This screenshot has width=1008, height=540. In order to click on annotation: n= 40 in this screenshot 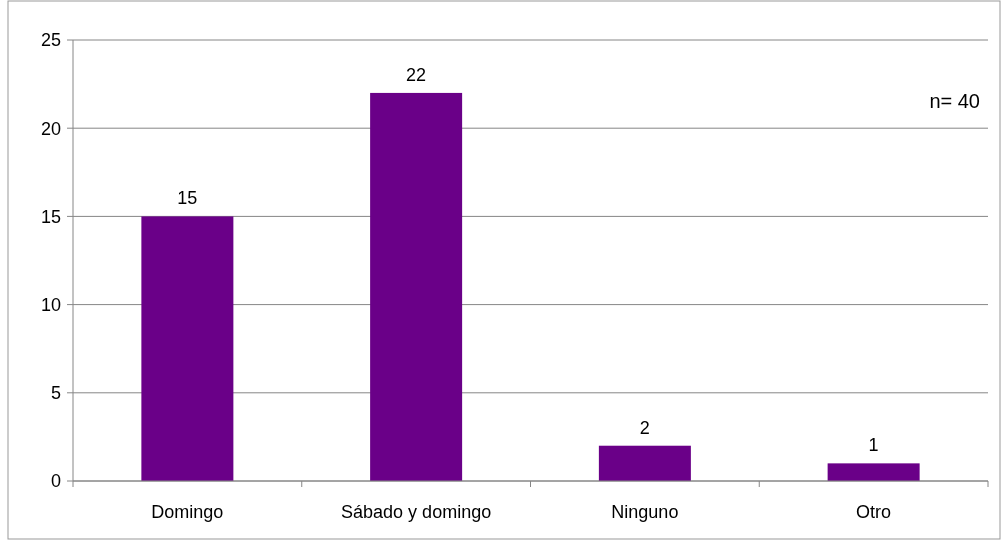, I will do `click(954, 101)`.